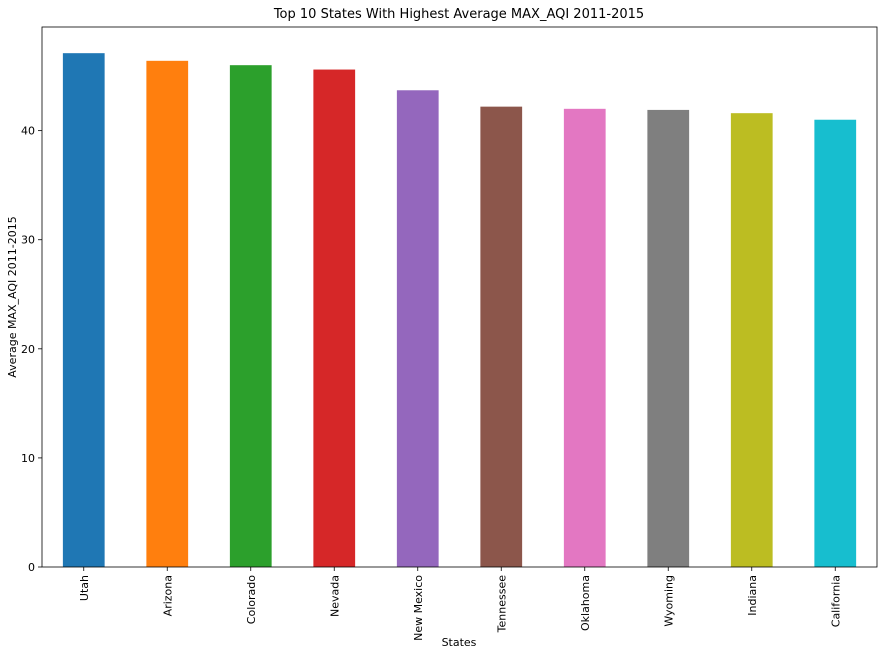  What do you see at coordinates (585, 603) in the screenshot?
I see `x-tick-label: Oklahoma` at bounding box center [585, 603].